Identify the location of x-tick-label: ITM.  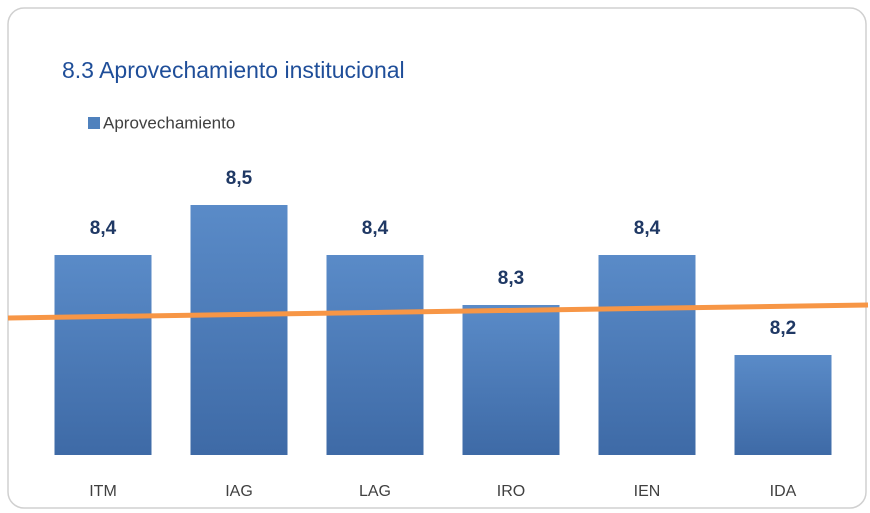
(103, 491).